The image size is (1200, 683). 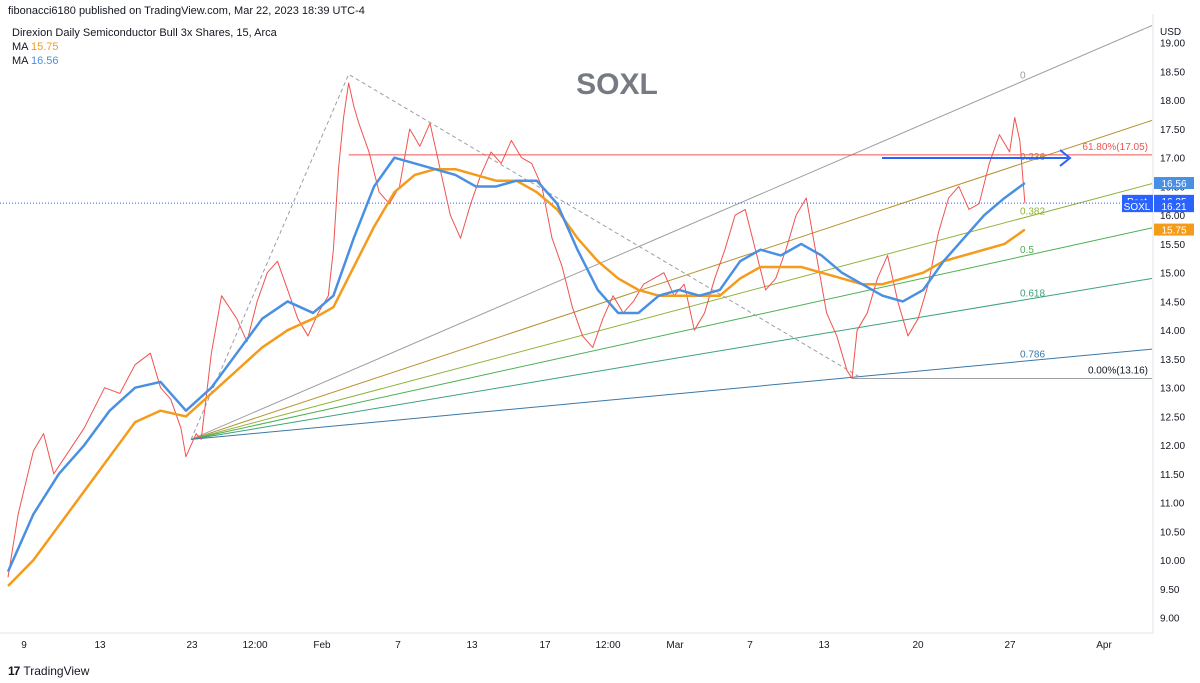 What do you see at coordinates (918, 645) in the screenshot?
I see `time-tick-label: 20` at bounding box center [918, 645].